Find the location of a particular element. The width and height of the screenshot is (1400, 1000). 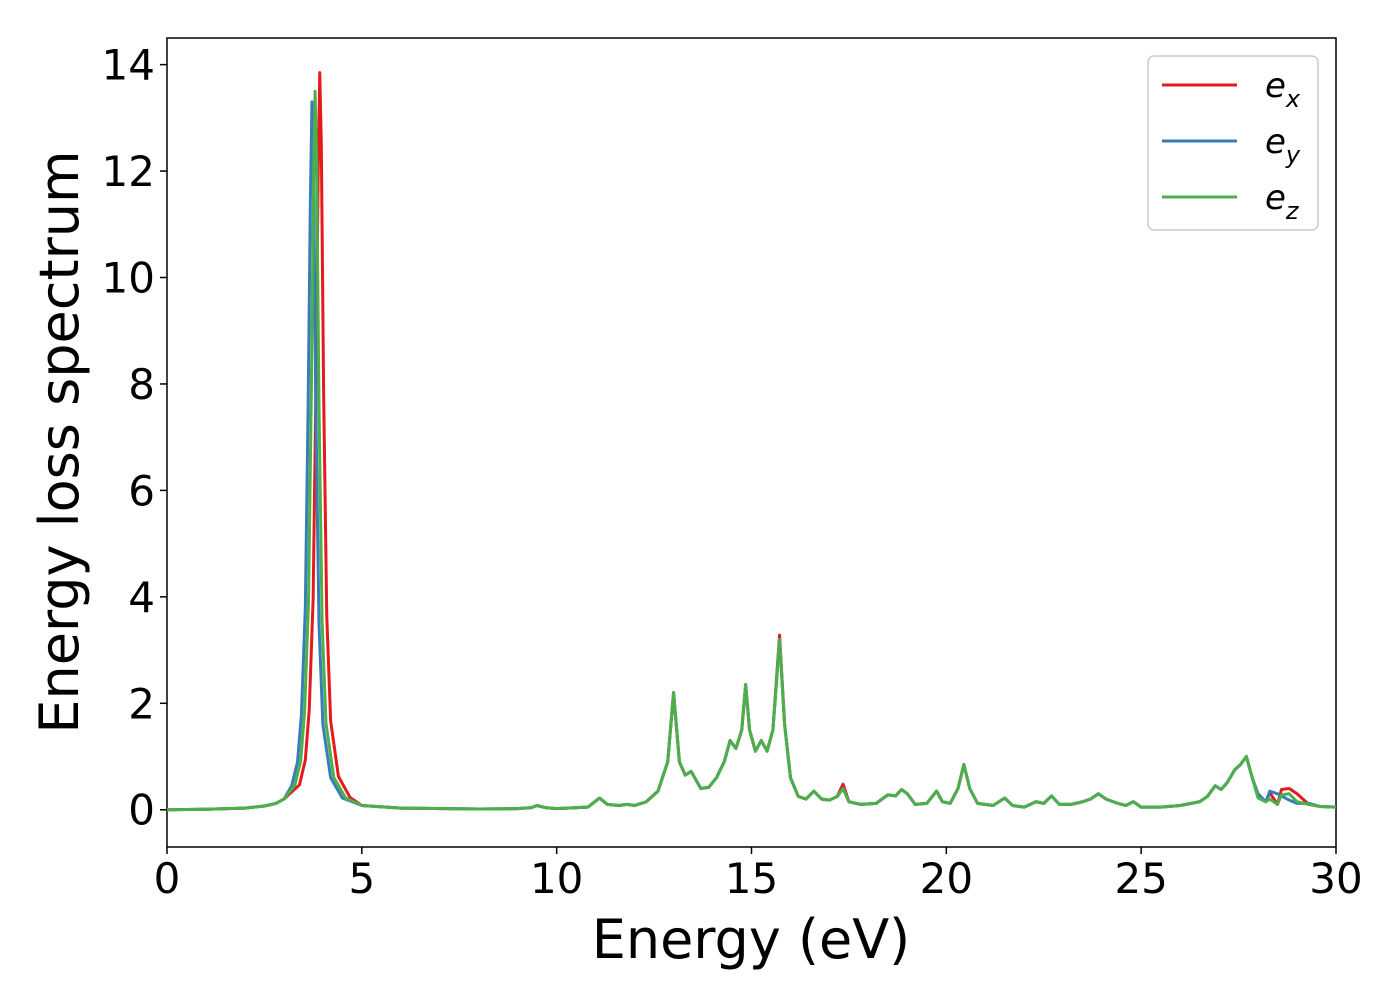

y-axis-label: Energy loss spectrum is located at coordinates (59, 441).